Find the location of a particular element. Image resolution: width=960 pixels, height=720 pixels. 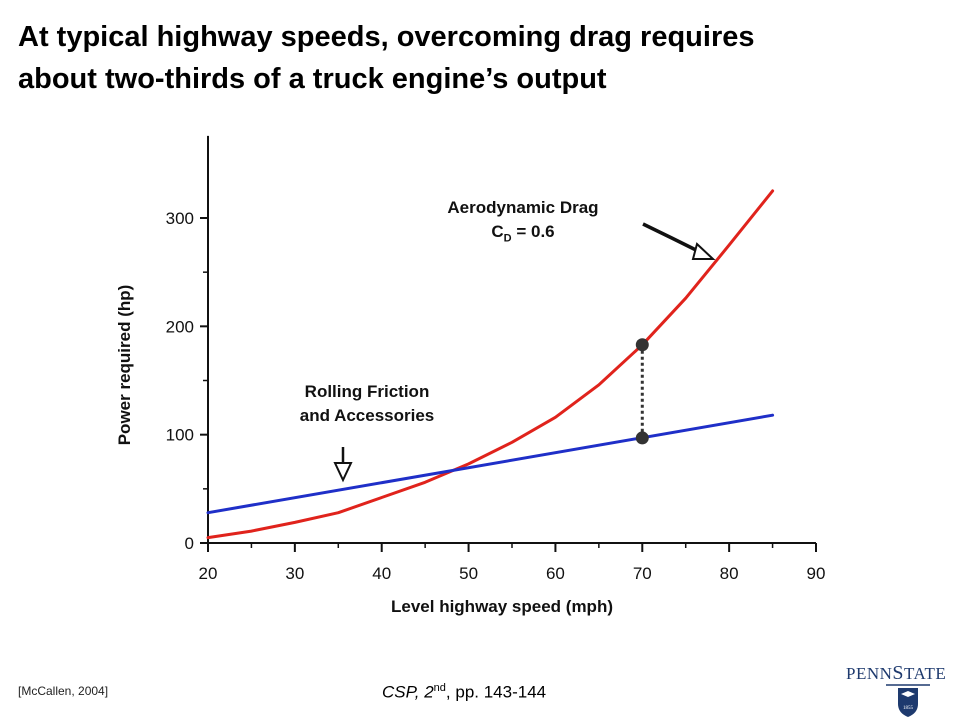

y-tick-label: 0 is located at coordinates (189, 543).